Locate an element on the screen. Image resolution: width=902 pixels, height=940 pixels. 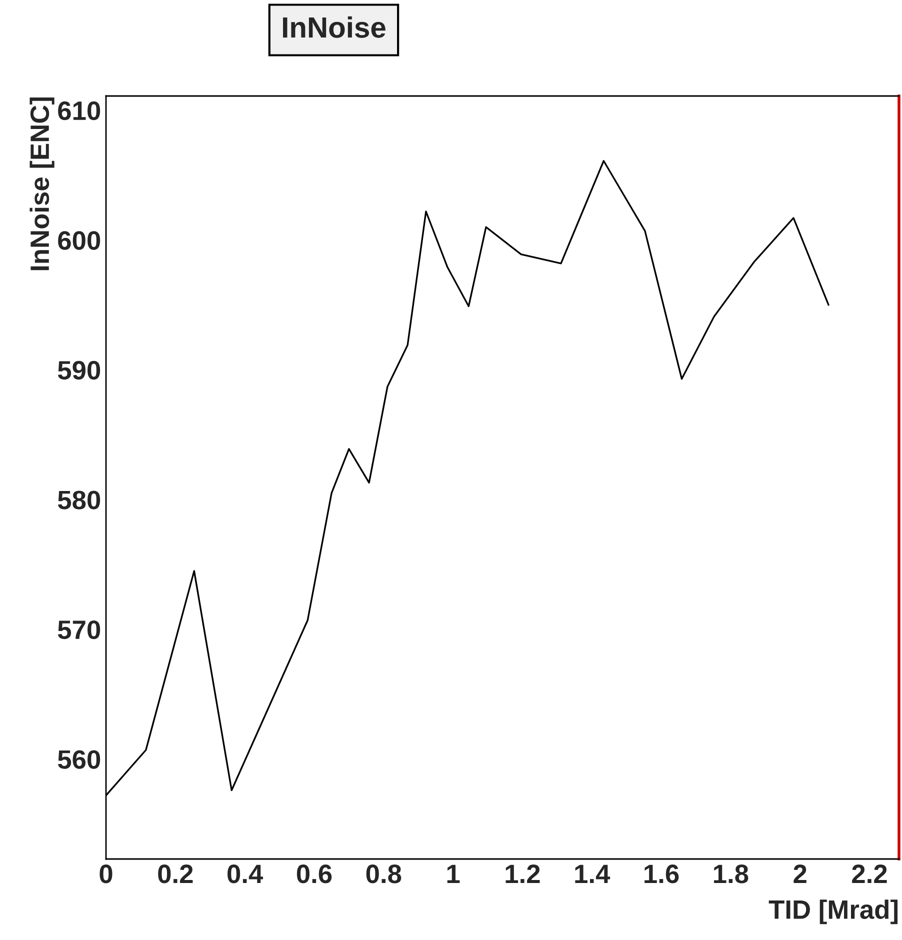
x-tick-label: 0.2 is located at coordinates (175, 874).